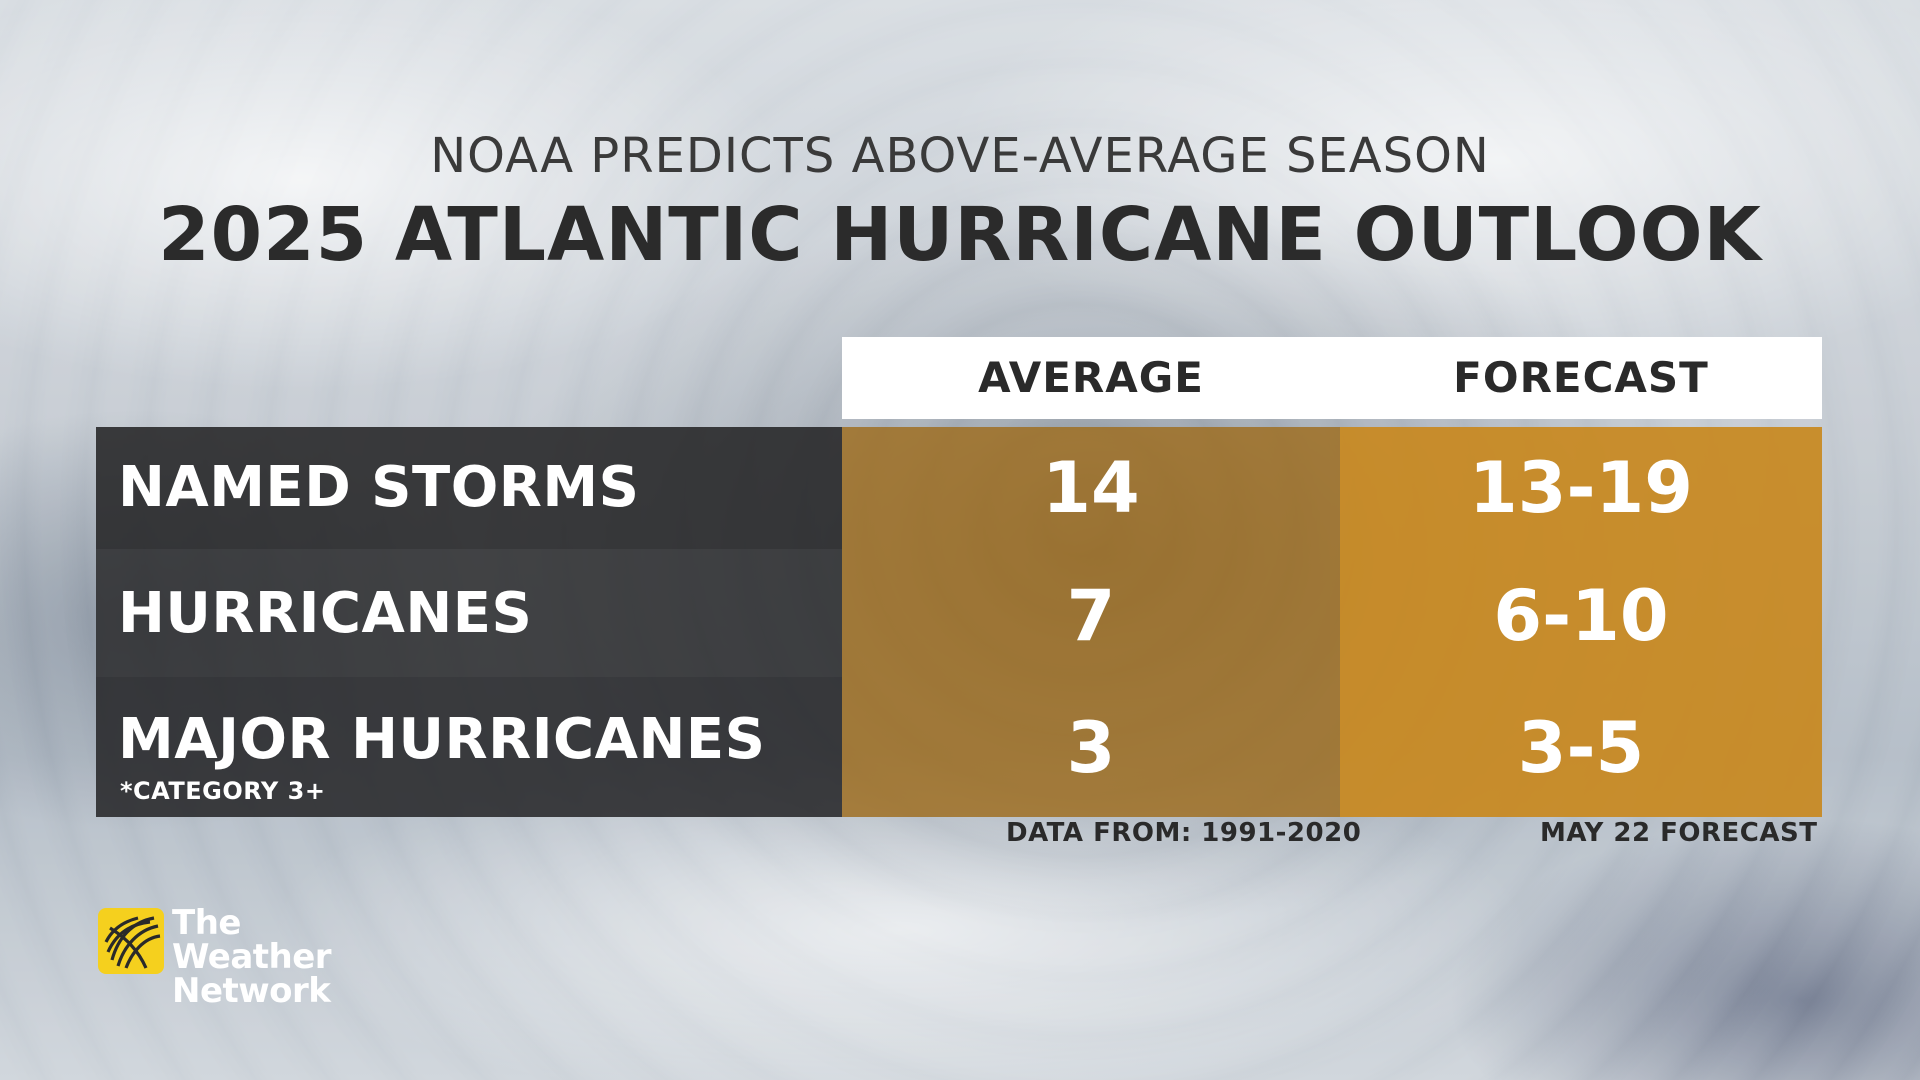 The height and width of the screenshot is (1080, 1920). I want to click on average-source-note: DATA FROM: 1991-2020, so click(1184, 833).